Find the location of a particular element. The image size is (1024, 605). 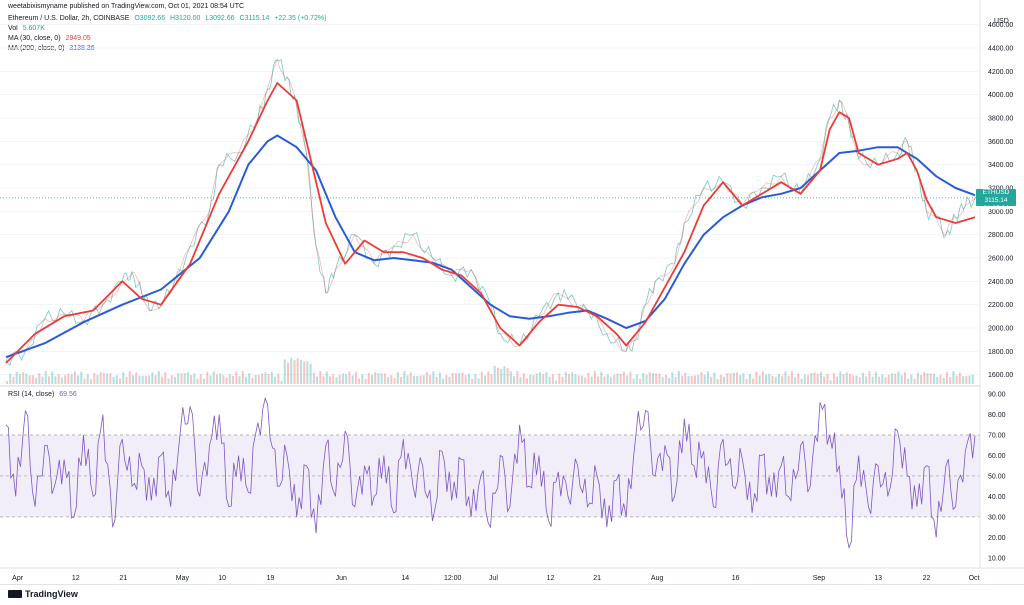

rsi-tick-label: 60.00 is located at coordinates (997, 456).